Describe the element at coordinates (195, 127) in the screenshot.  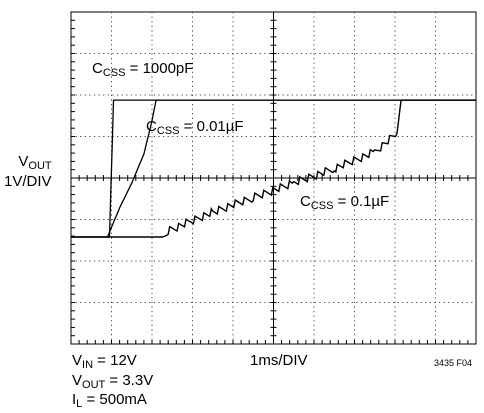
I see `series-label-0.01uf: CCSS = 0.01µF` at that location.